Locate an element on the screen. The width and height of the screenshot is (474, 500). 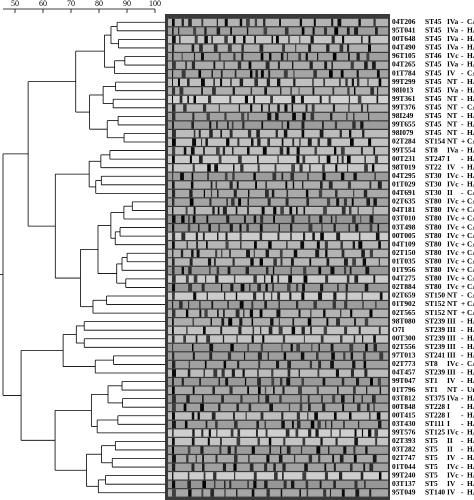
isolate-id: 99T240 is located at coordinates (404, 474).